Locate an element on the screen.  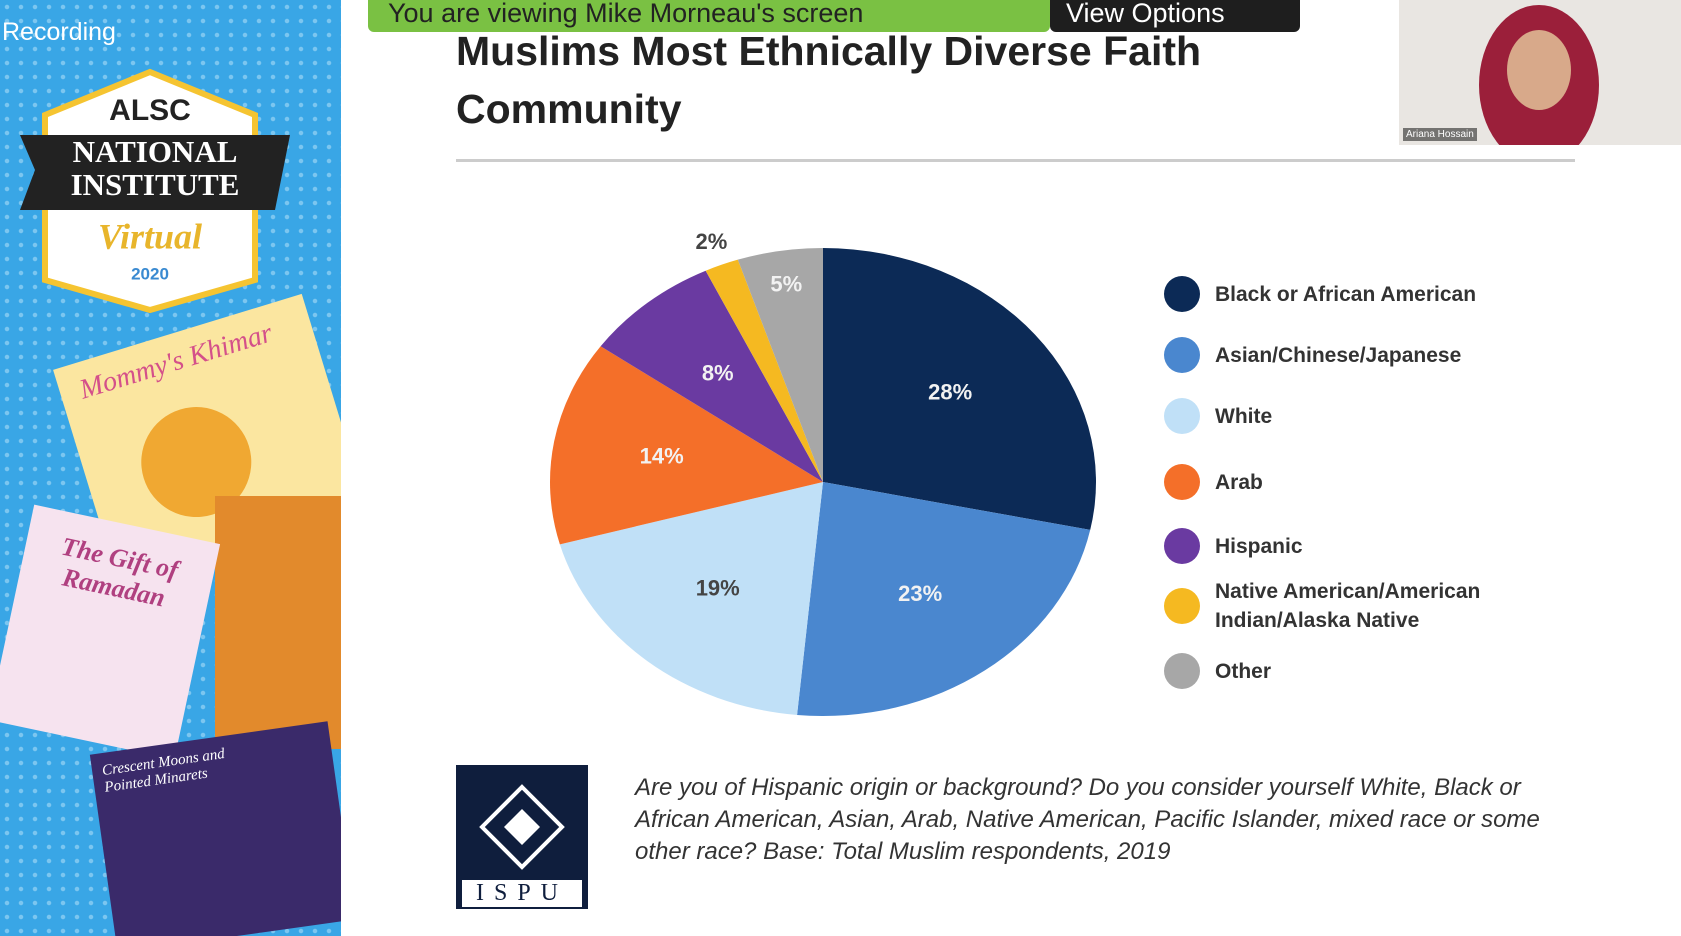
participant-silhouette is located at coordinates (1539, 85).